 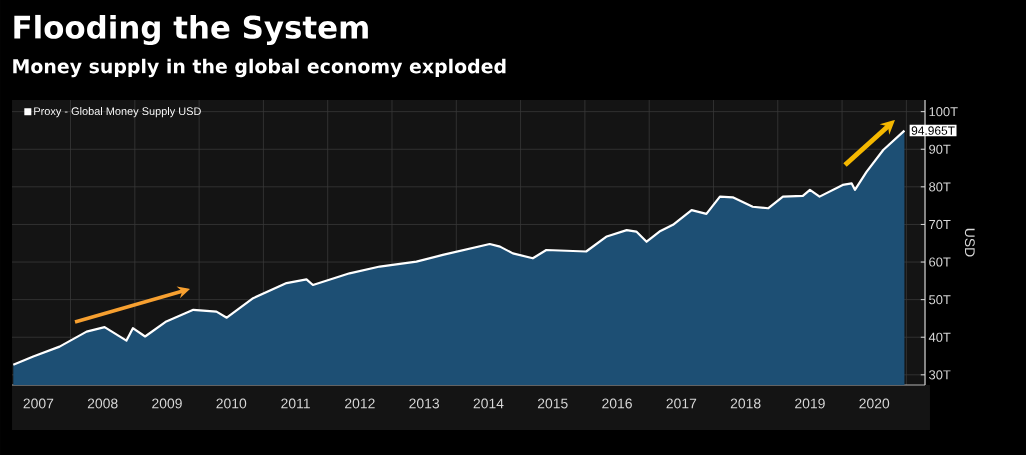 I want to click on y-tick-label: 100T, so click(x=943, y=112).